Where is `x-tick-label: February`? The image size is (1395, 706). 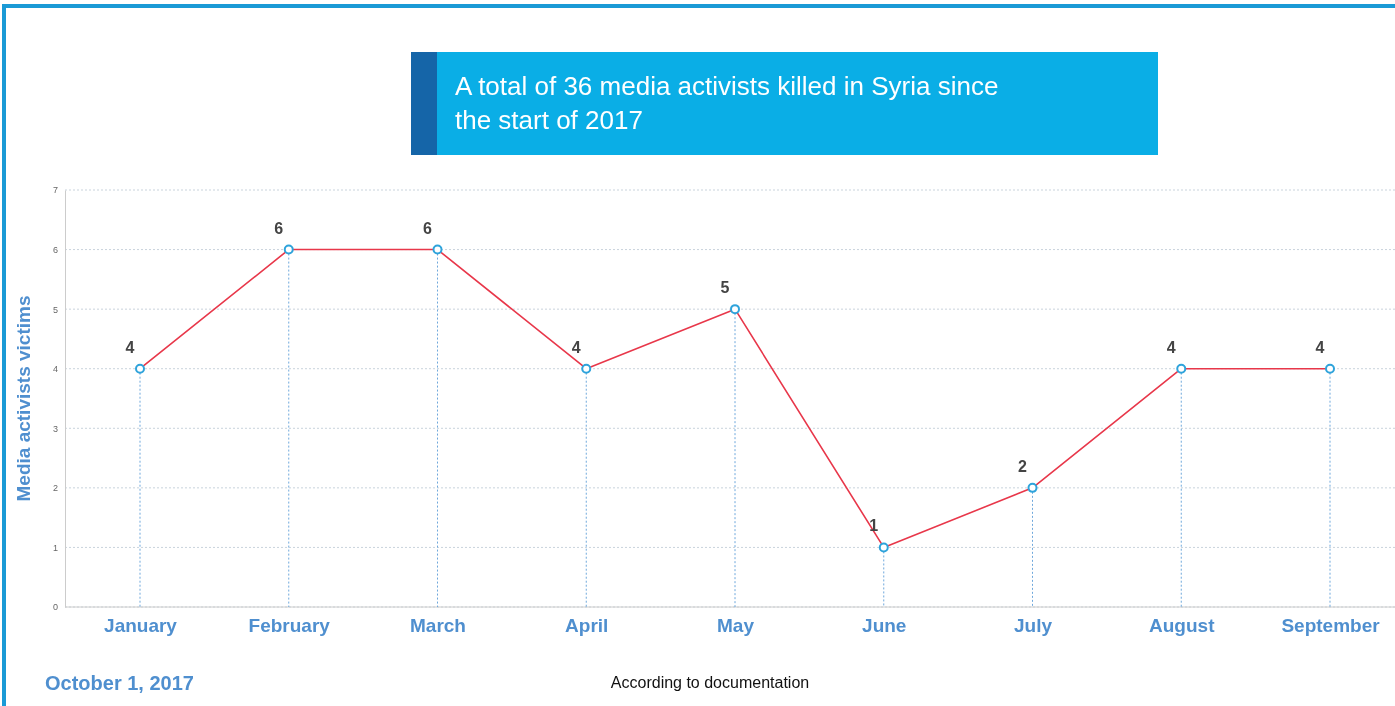 x-tick-label: February is located at coordinates (289, 625).